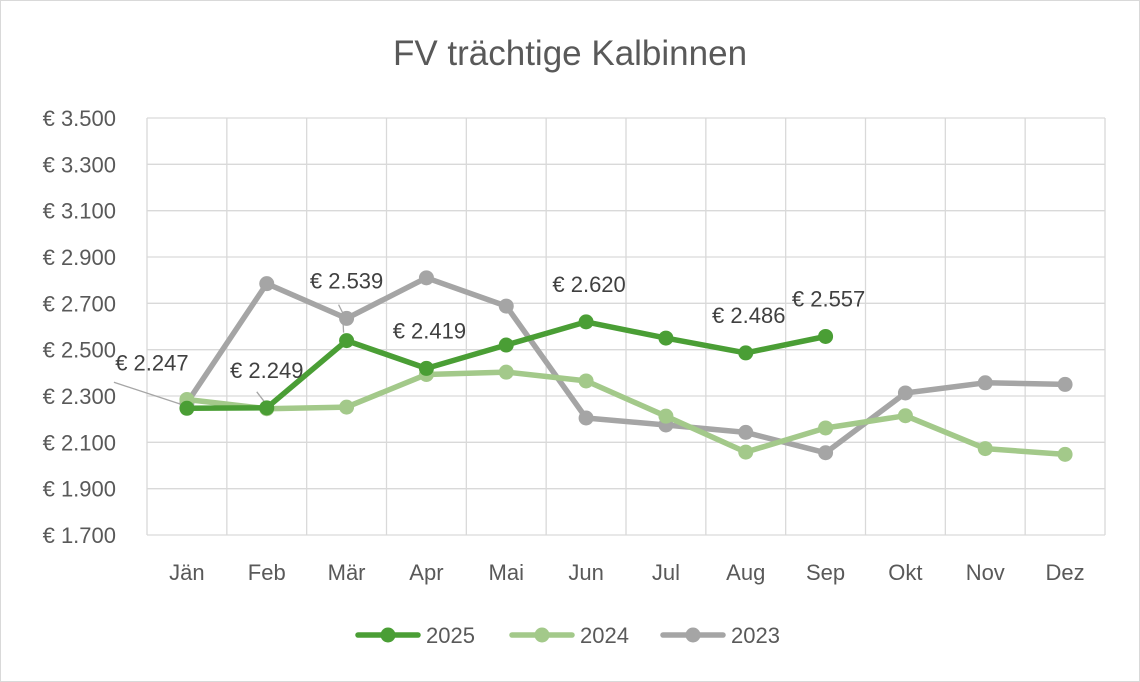 This screenshot has width=1140, height=682. Describe the element at coordinates (825, 572) in the screenshot. I see `x-tick-label: Sep` at that location.